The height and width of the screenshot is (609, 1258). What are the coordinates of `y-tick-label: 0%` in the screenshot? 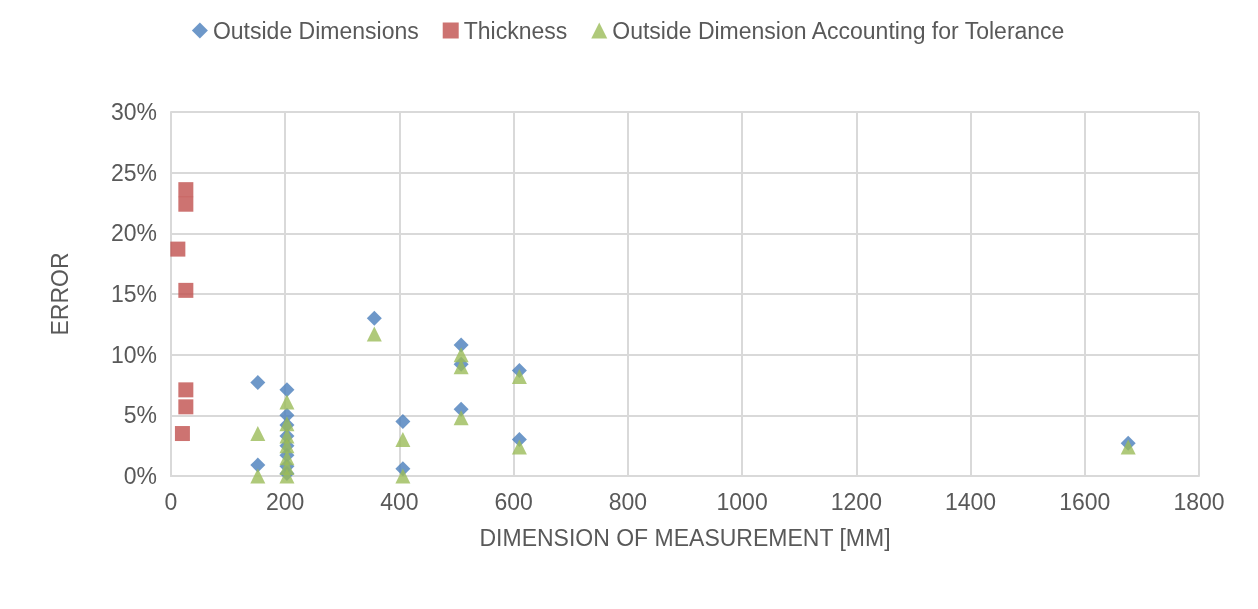 It's located at (140, 476).